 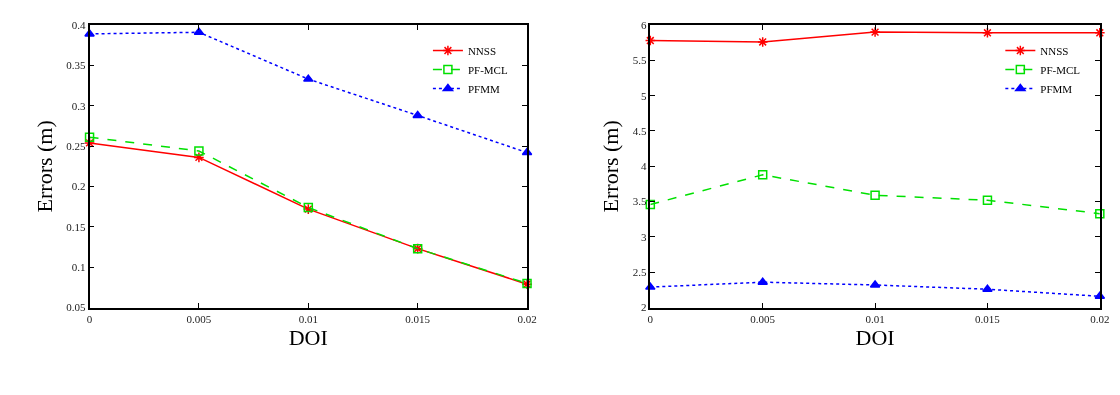 I want to click on y-tick-label: 0.15, so click(x=76, y=226).